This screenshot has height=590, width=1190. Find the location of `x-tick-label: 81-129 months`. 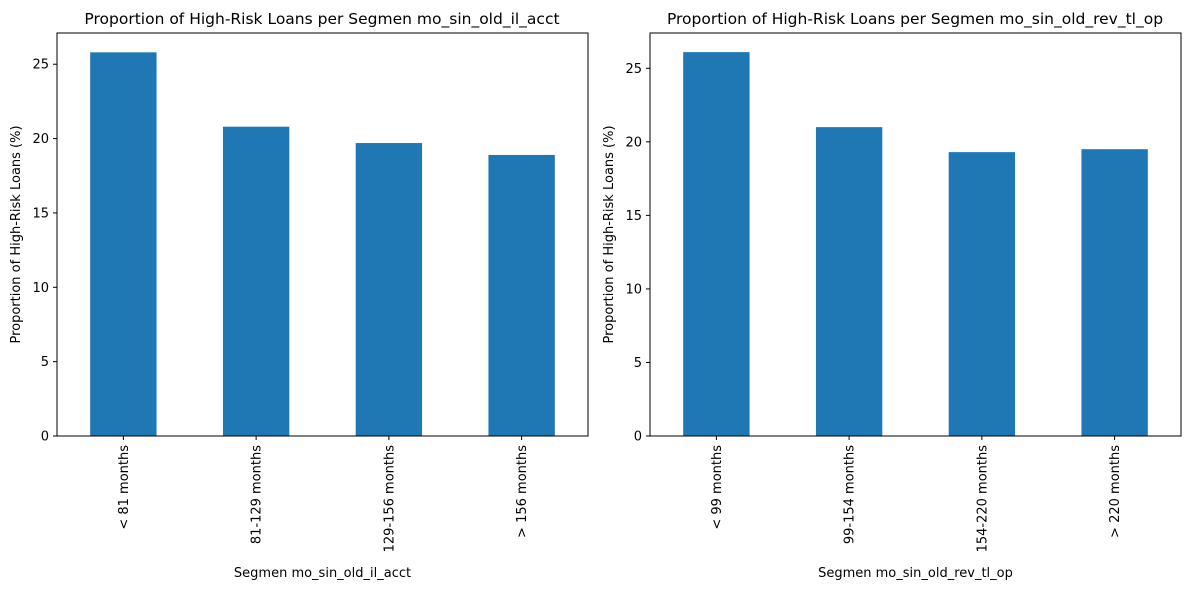

x-tick-label: 81-129 months is located at coordinates (257, 494).